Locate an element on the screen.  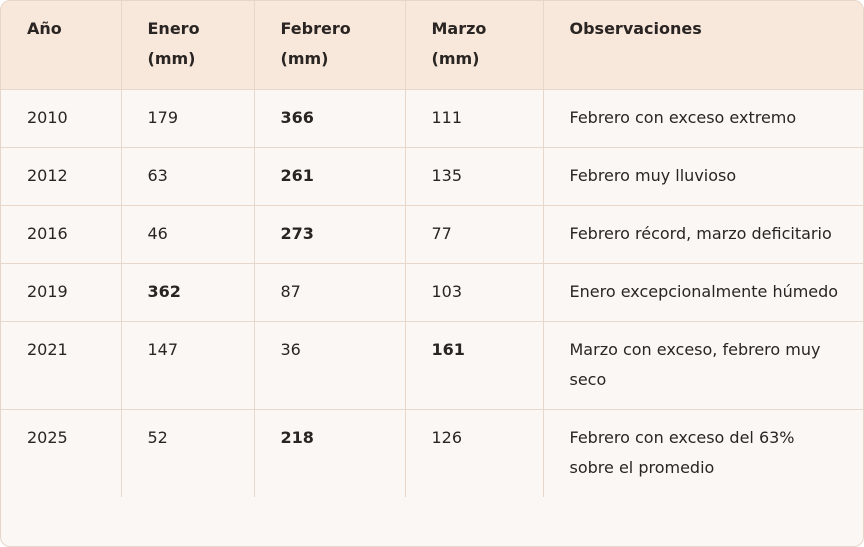
table-cell: 63 is located at coordinates (188, 176).